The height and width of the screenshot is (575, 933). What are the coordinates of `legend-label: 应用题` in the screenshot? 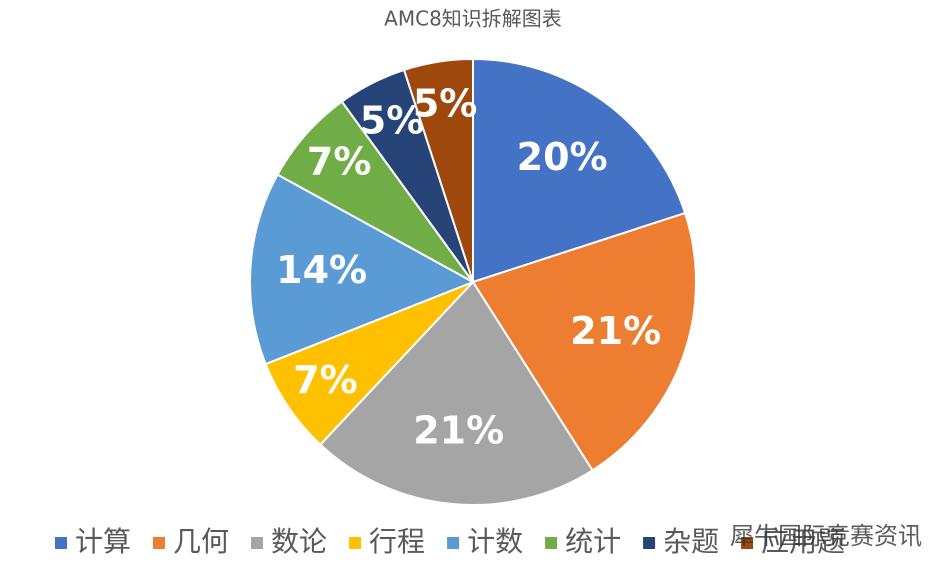 It's located at (803, 541).